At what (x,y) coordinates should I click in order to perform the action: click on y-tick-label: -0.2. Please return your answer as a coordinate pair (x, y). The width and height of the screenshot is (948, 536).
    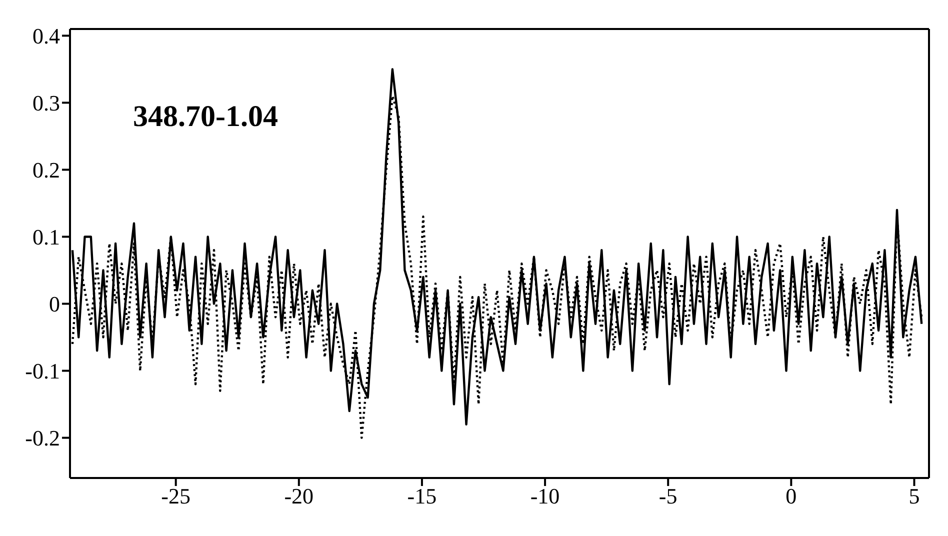
    Looking at the image, I should click on (42, 438).